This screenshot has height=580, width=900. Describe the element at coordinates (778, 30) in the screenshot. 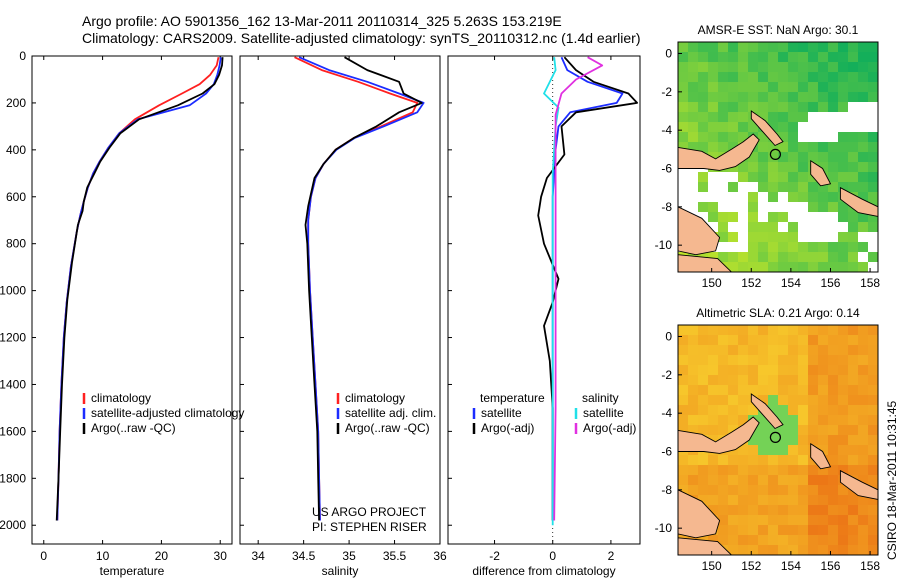

I see `sst_map-title: AMSR-E SST: NaN Argo: 30.1` at that location.